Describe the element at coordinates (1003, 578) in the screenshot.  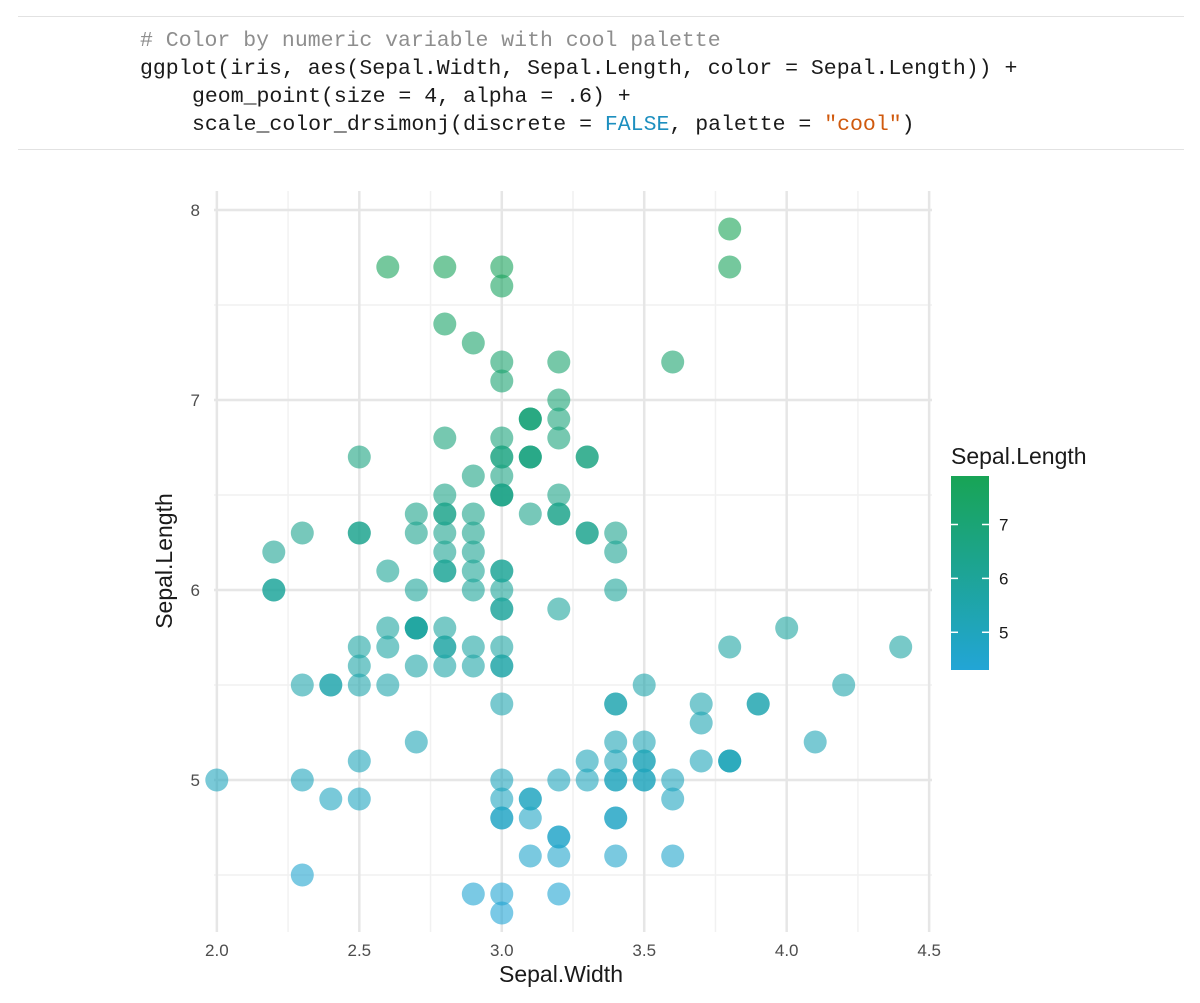
I see `legend-tick-label: 6` at that location.